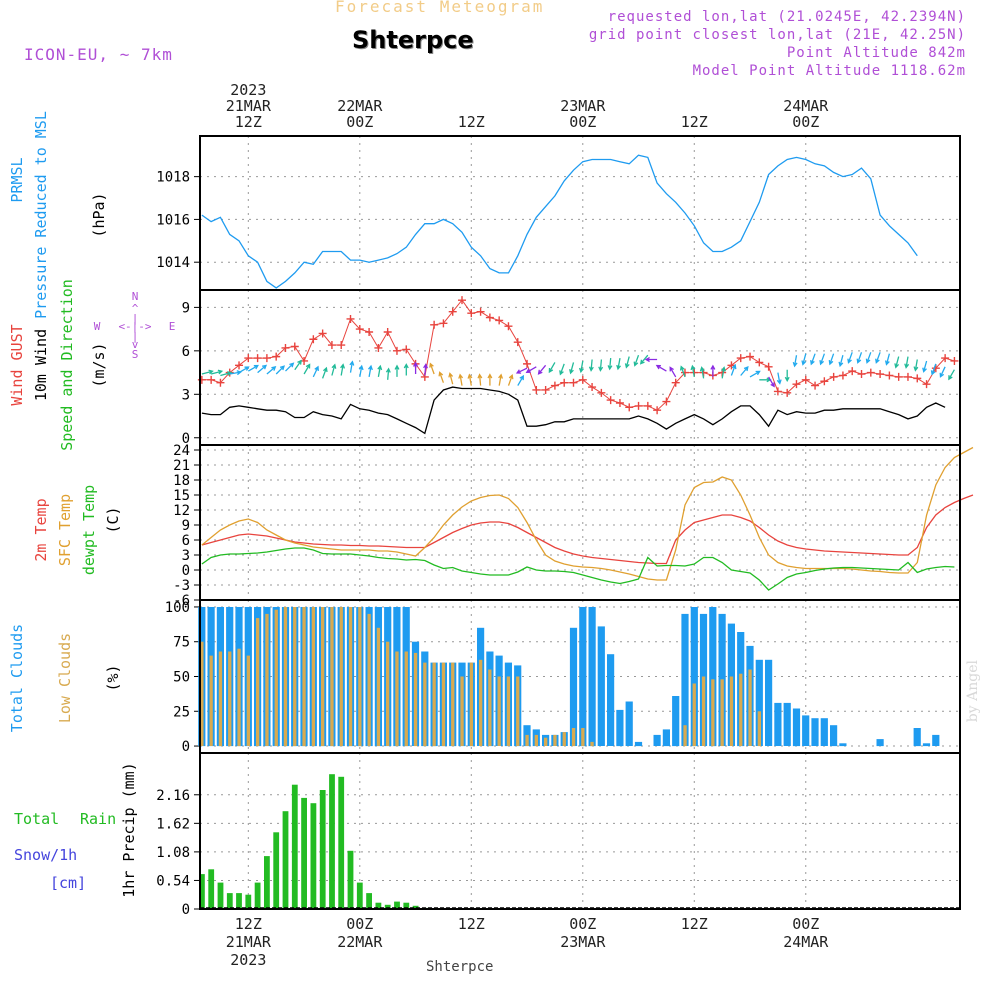 Image resolution: width=1000 pixels, height=1000 pixels. Describe the element at coordinates (440, 8) in the screenshot. I see `forecast-title: Forecast Meteogram` at that location.